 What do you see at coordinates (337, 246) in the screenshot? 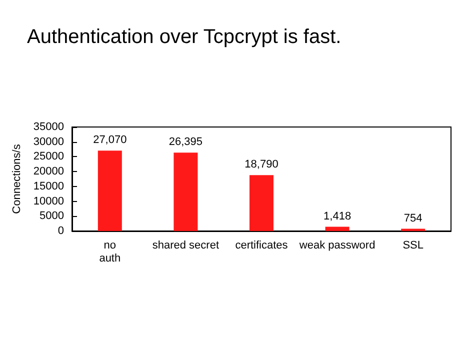
I see `x-tick-label: weak password` at bounding box center [337, 246].